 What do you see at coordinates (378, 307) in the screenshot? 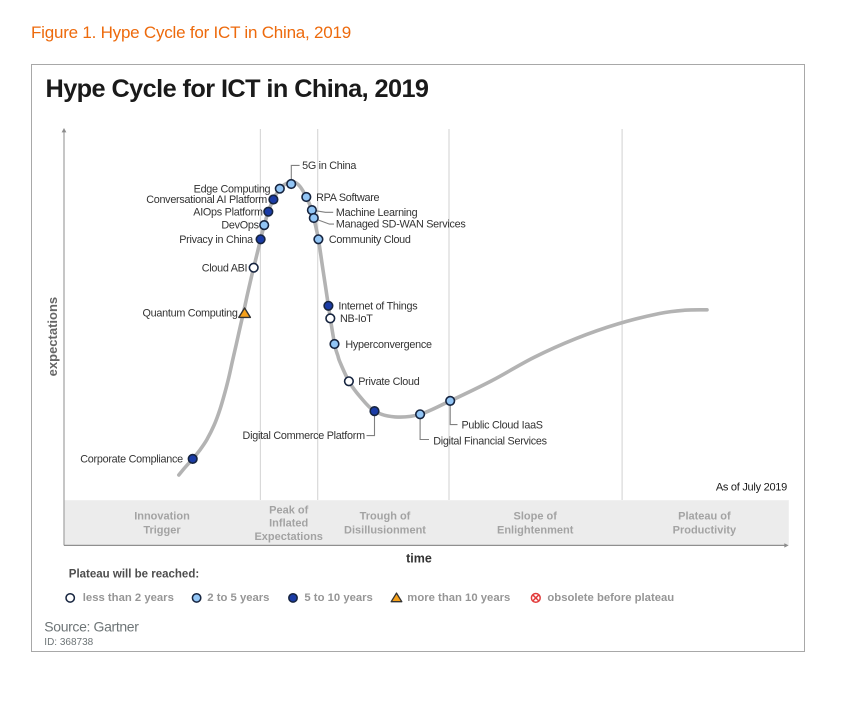
I see `svg-text: Internet of Things` at bounding box center [378, 307].